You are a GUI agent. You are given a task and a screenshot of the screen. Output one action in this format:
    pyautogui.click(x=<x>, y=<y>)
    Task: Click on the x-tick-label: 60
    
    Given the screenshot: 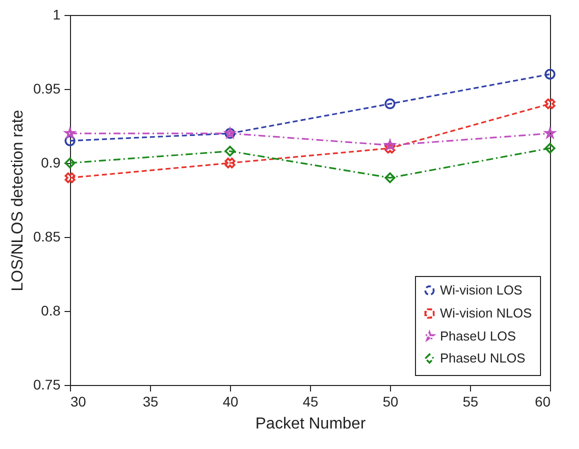 What is the action you would take?
    pyautogui.click(x=542, y=402)
    